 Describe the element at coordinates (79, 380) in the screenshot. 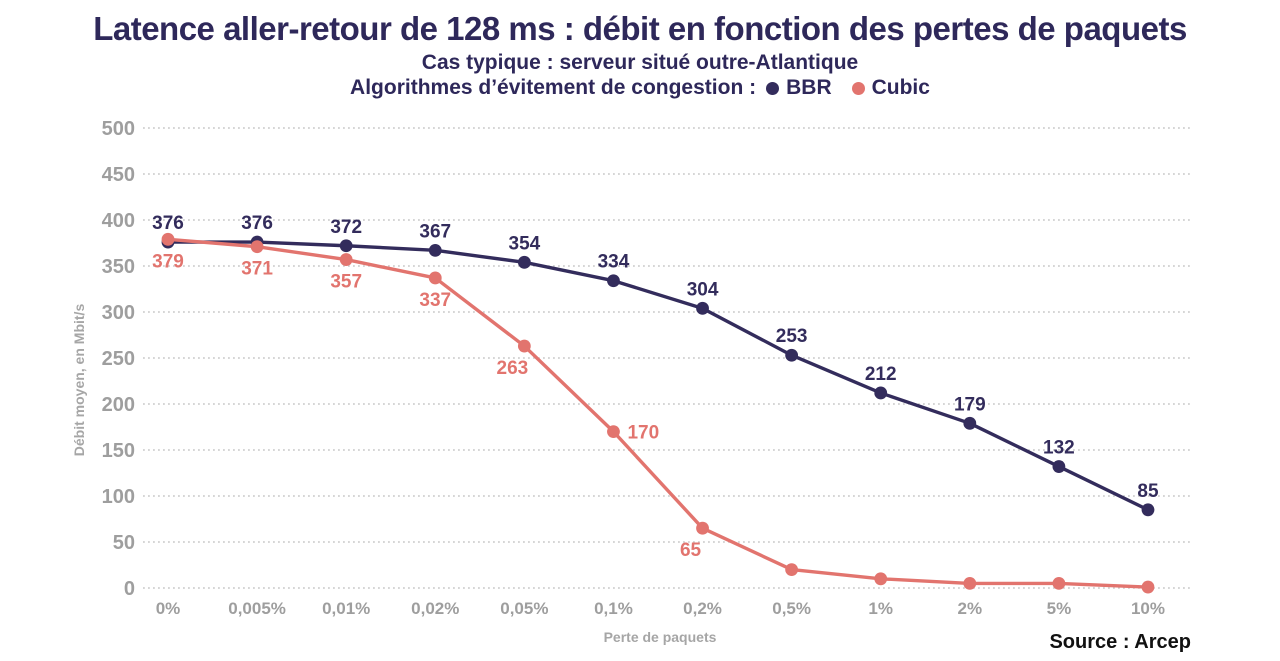

I see `y-axis-title: Débit moyen, en Mbit/s` at that location.